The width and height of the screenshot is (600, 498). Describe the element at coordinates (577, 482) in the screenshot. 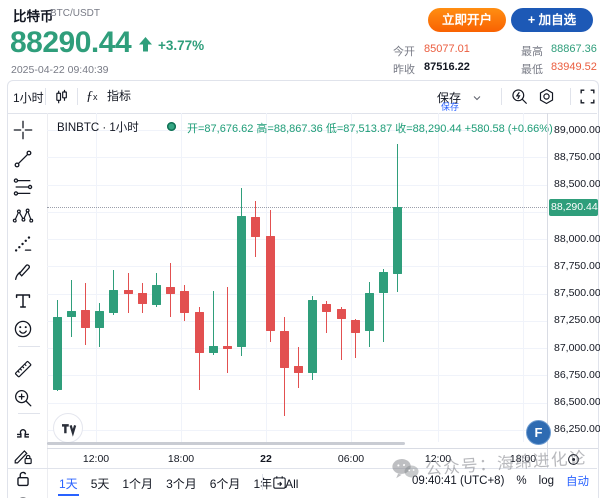

I see `auto-scale-toggle: 自动` at that location.